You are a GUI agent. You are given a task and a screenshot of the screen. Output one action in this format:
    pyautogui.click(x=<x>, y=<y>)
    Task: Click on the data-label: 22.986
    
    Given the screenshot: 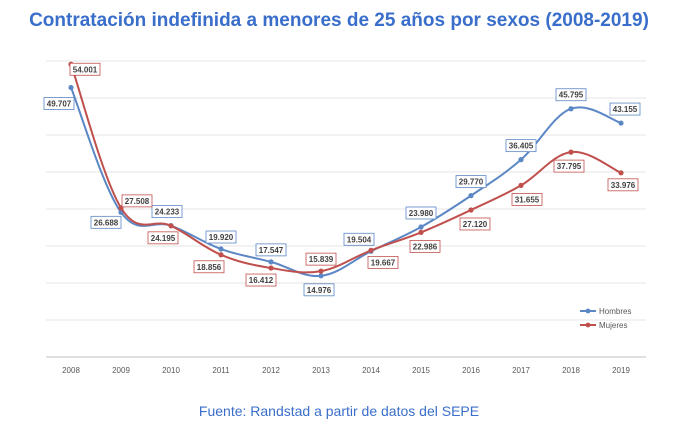 What is the action you would take?
    pyautogui.click(x=425, y=246)
    